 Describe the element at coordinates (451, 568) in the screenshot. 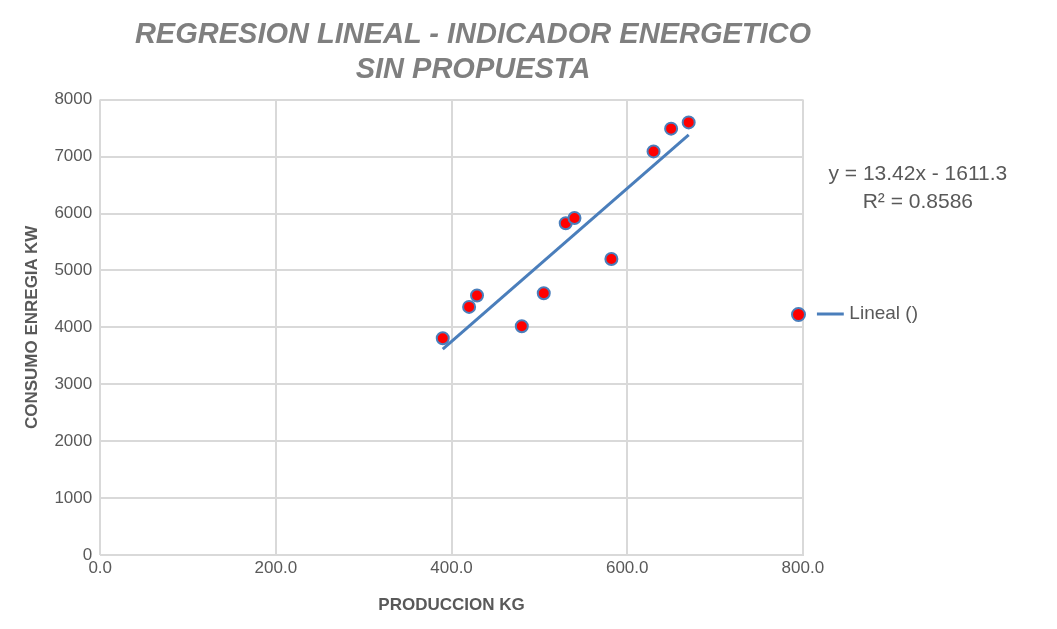

I see `x-tick-label: 400.0` at that location.